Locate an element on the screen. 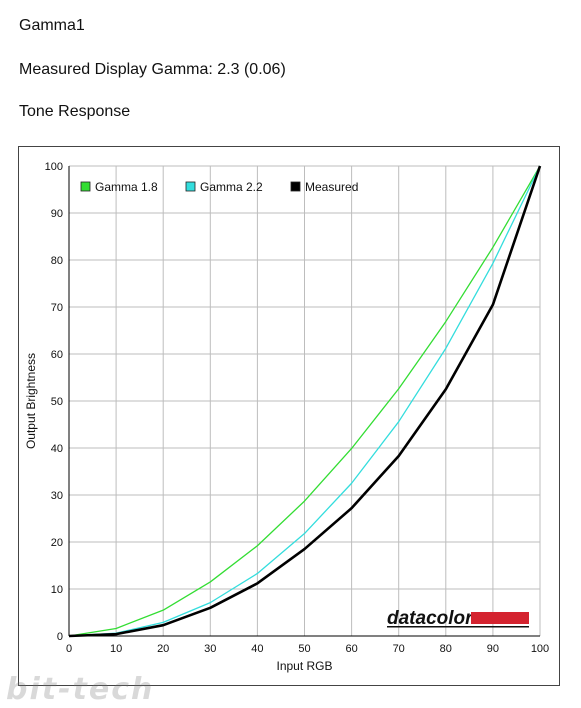  y-tick-label: 80 is located at coordinates (57, 261).